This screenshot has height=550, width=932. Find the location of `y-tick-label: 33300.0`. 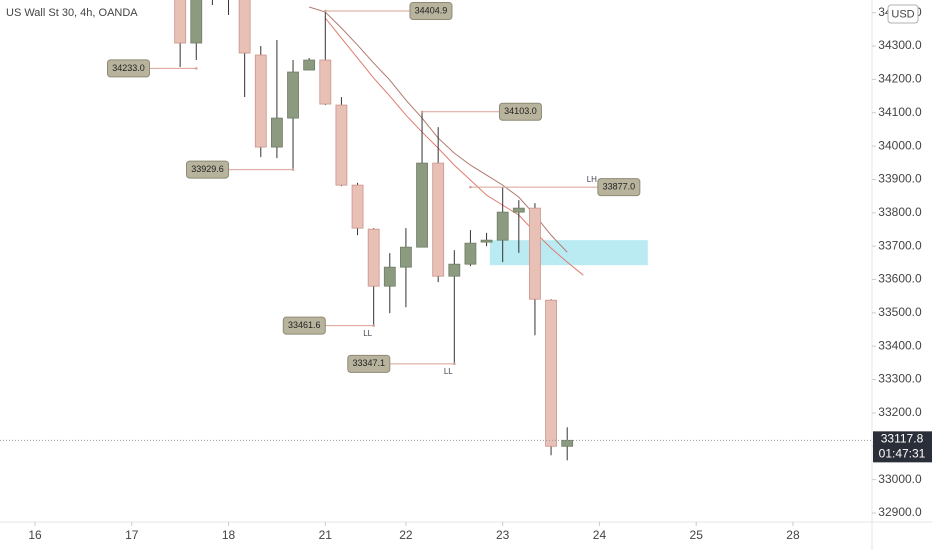

y-tick-label: 33300.0 is located at coordinates (900, 379).